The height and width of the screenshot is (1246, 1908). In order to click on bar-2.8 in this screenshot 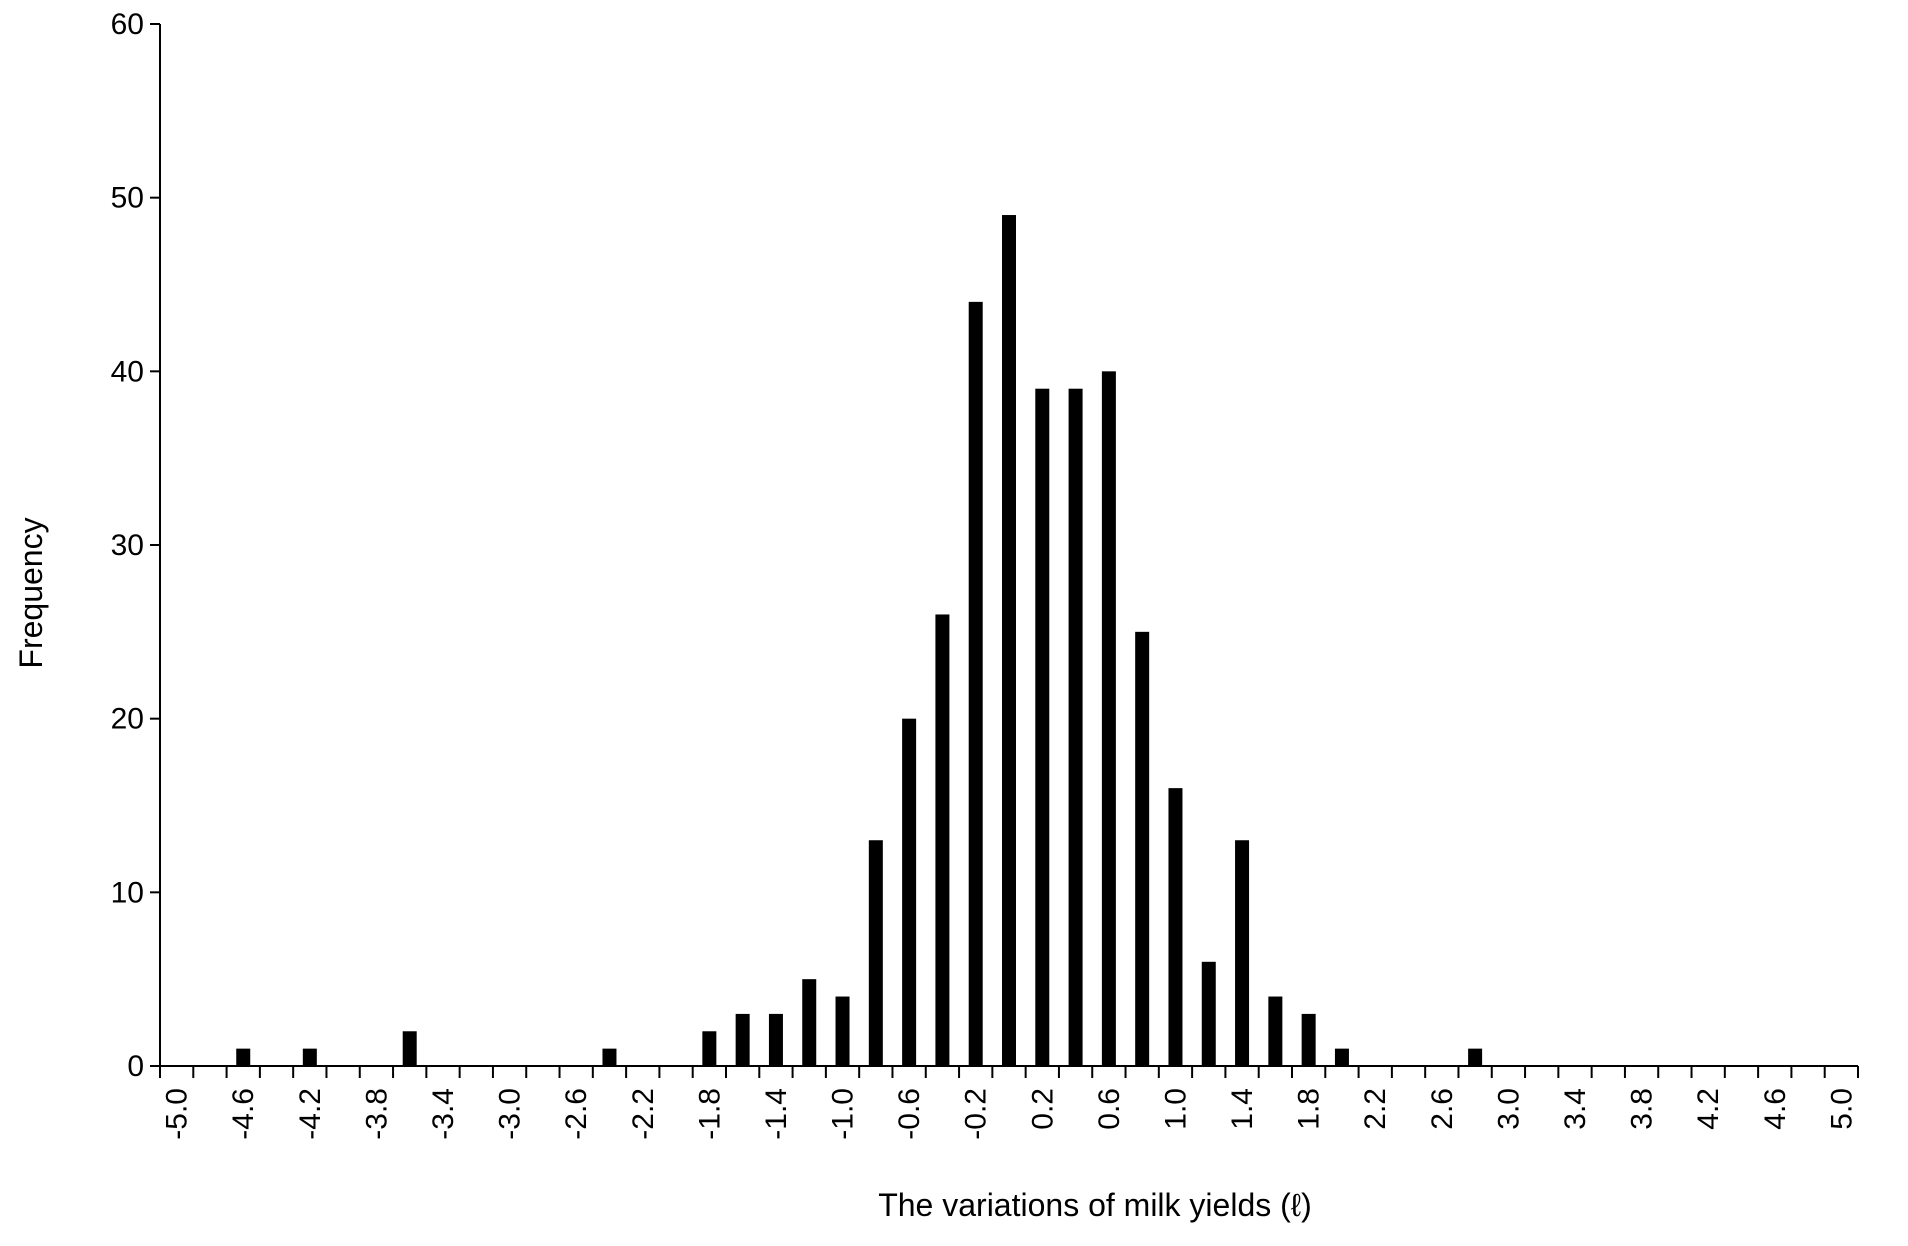, I will do `click(1475, 1057)`.